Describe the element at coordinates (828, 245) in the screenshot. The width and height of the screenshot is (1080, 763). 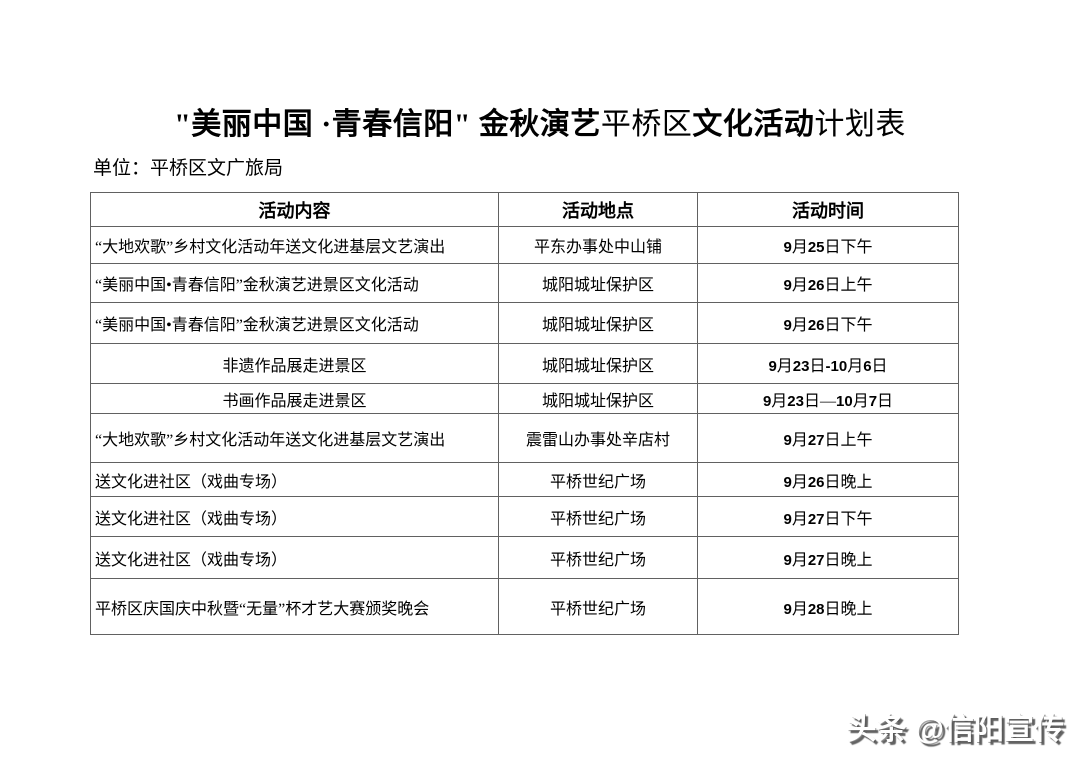
I see `activity-time-cell: 9月25日下午` at that location.